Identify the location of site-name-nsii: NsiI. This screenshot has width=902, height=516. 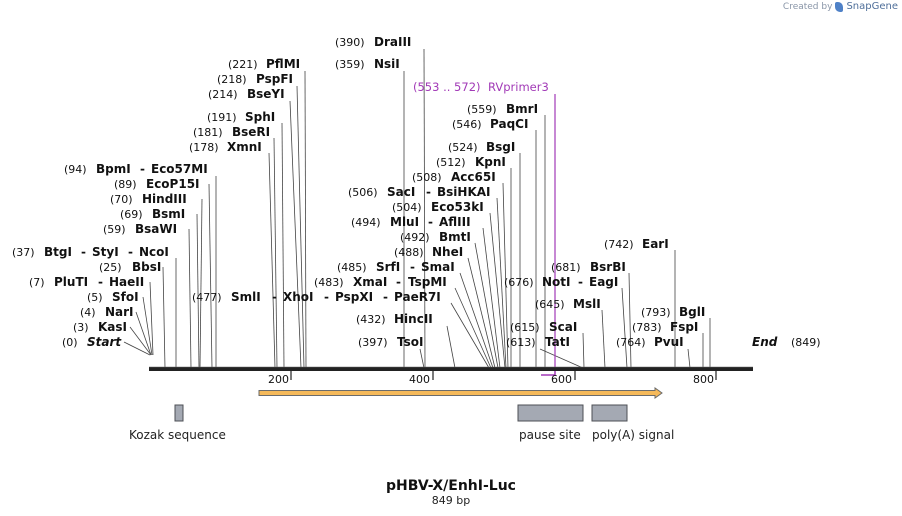
(387, 64).